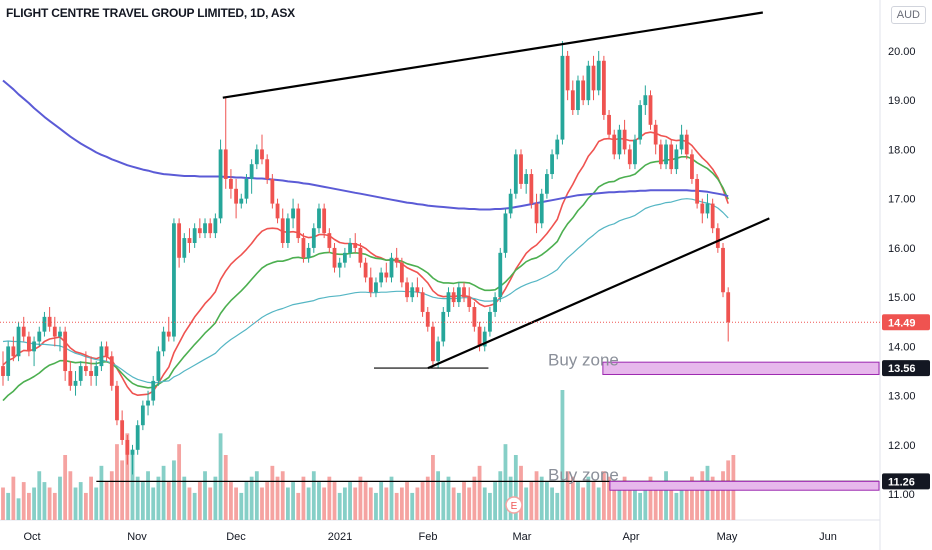  Describe the element at coordinates (906, 368) in the screenshot. I see `price-tag` at that location.